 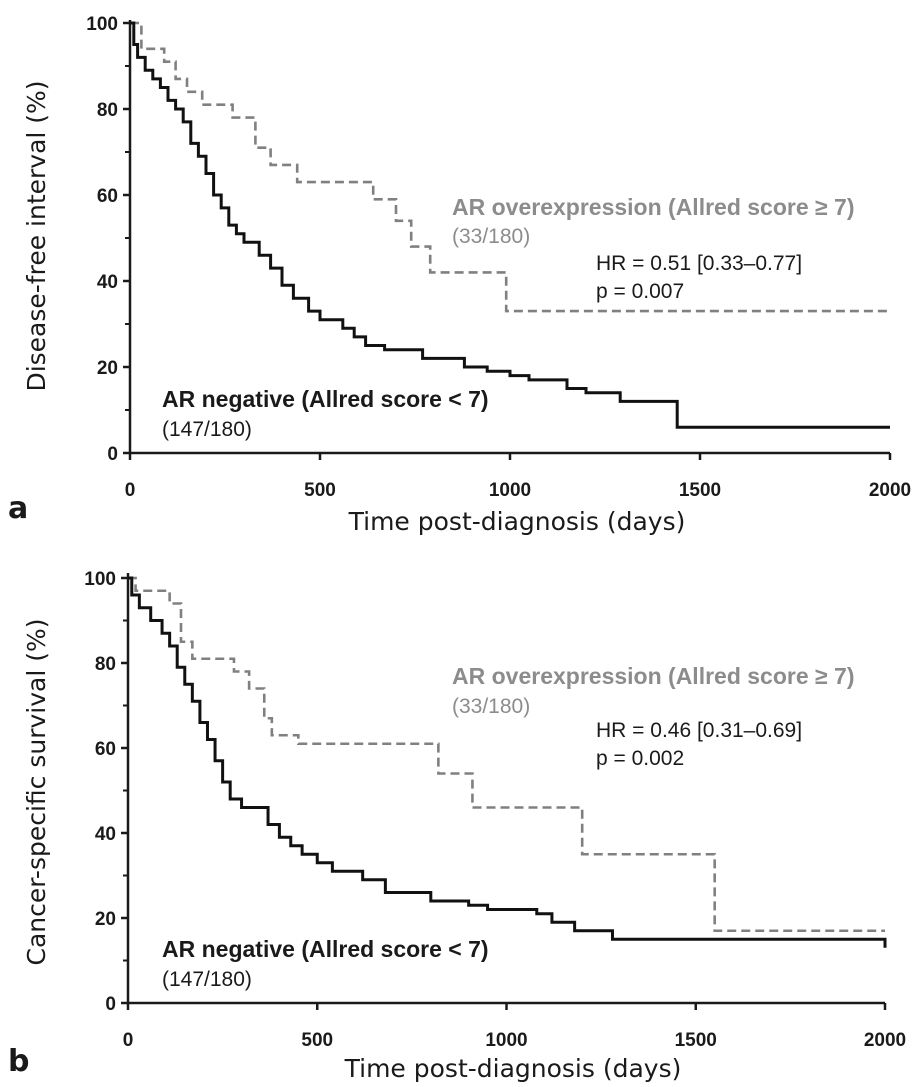 I want to click on panel-a-overexpression-count: (33/180), so click(x=491, y=236).